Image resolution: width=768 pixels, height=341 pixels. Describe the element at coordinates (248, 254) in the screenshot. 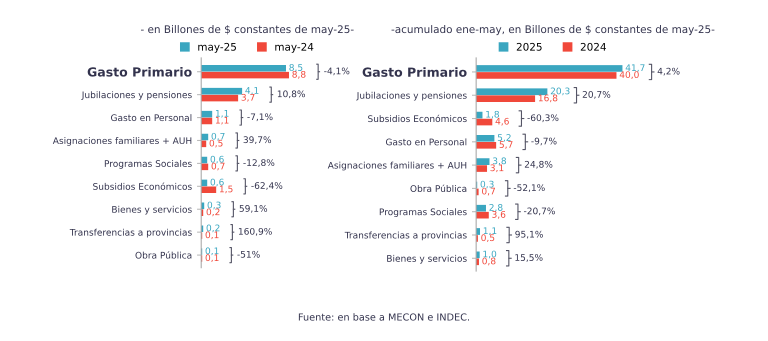

I see `annotation: -51%` at that location.